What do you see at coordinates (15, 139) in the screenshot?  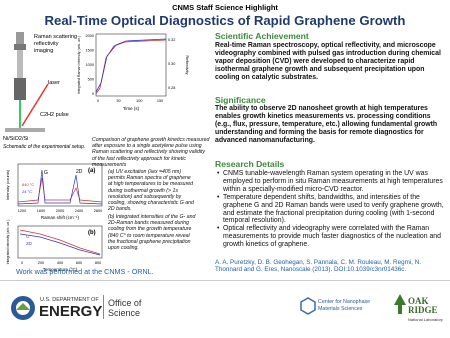 I see `schematic-label: Ni/SiO2/Si` at bounding box center [15, 139].